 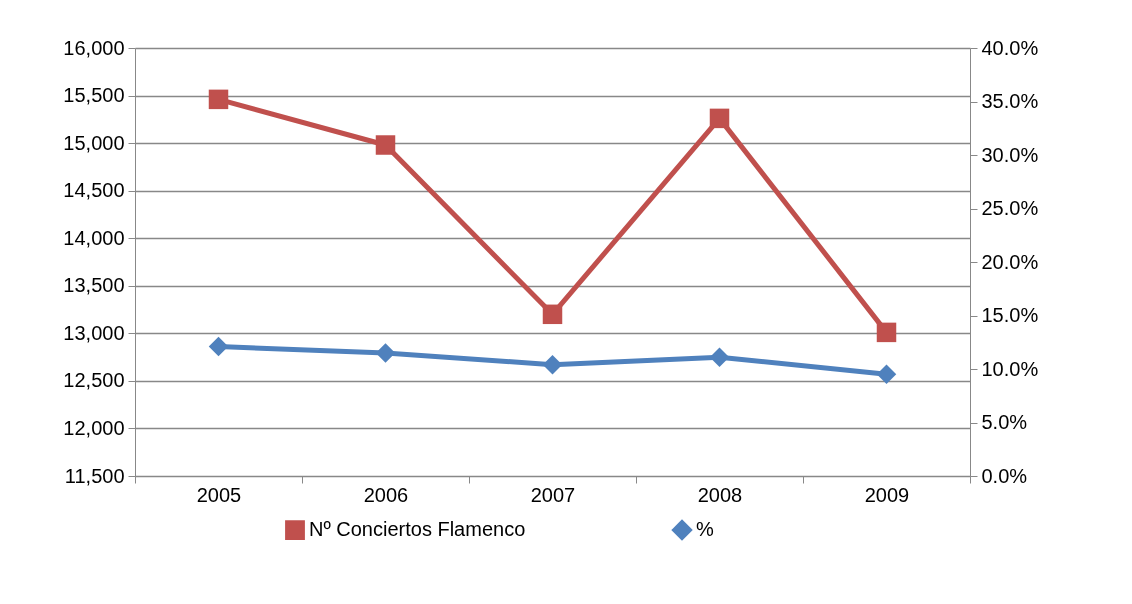 What do you see at coordinates (887, 494) in the screenshot?
I see `x-tick-label: 2009` at bounding box center [887, 494].